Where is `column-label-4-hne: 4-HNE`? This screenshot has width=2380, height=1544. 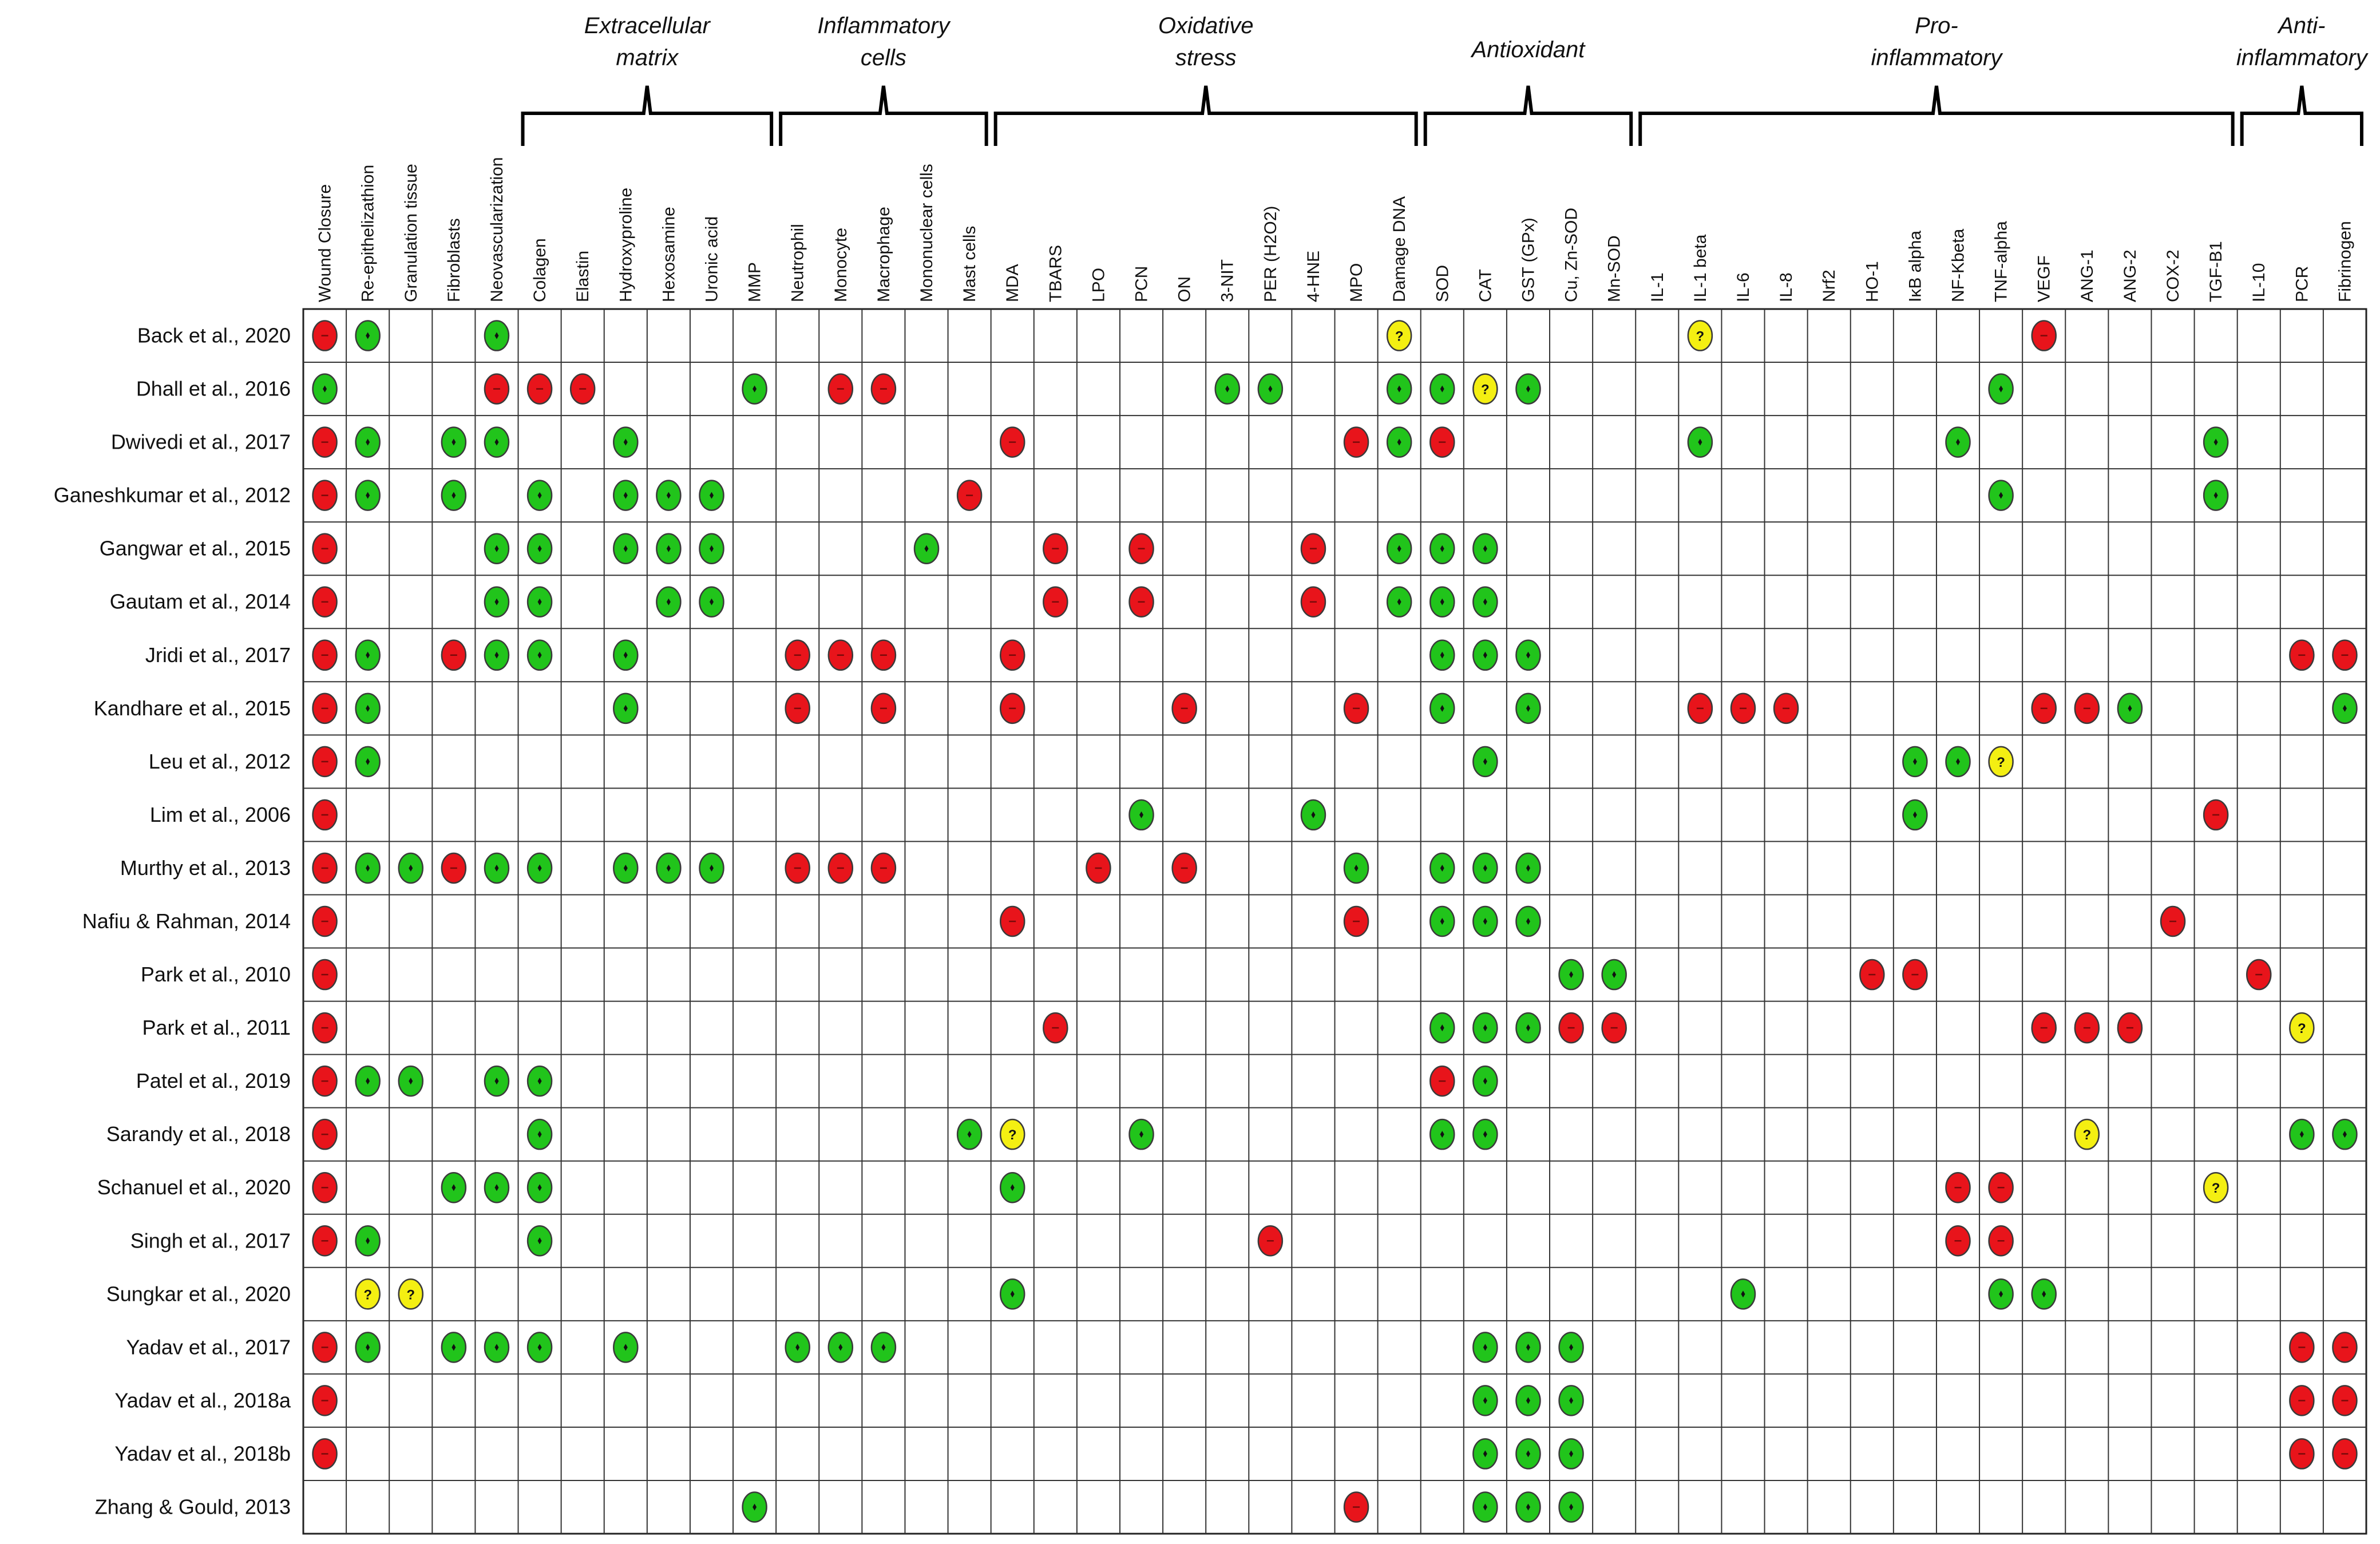
column-label-4-hne: 4-HNE is located at coordinates (1313, 276).